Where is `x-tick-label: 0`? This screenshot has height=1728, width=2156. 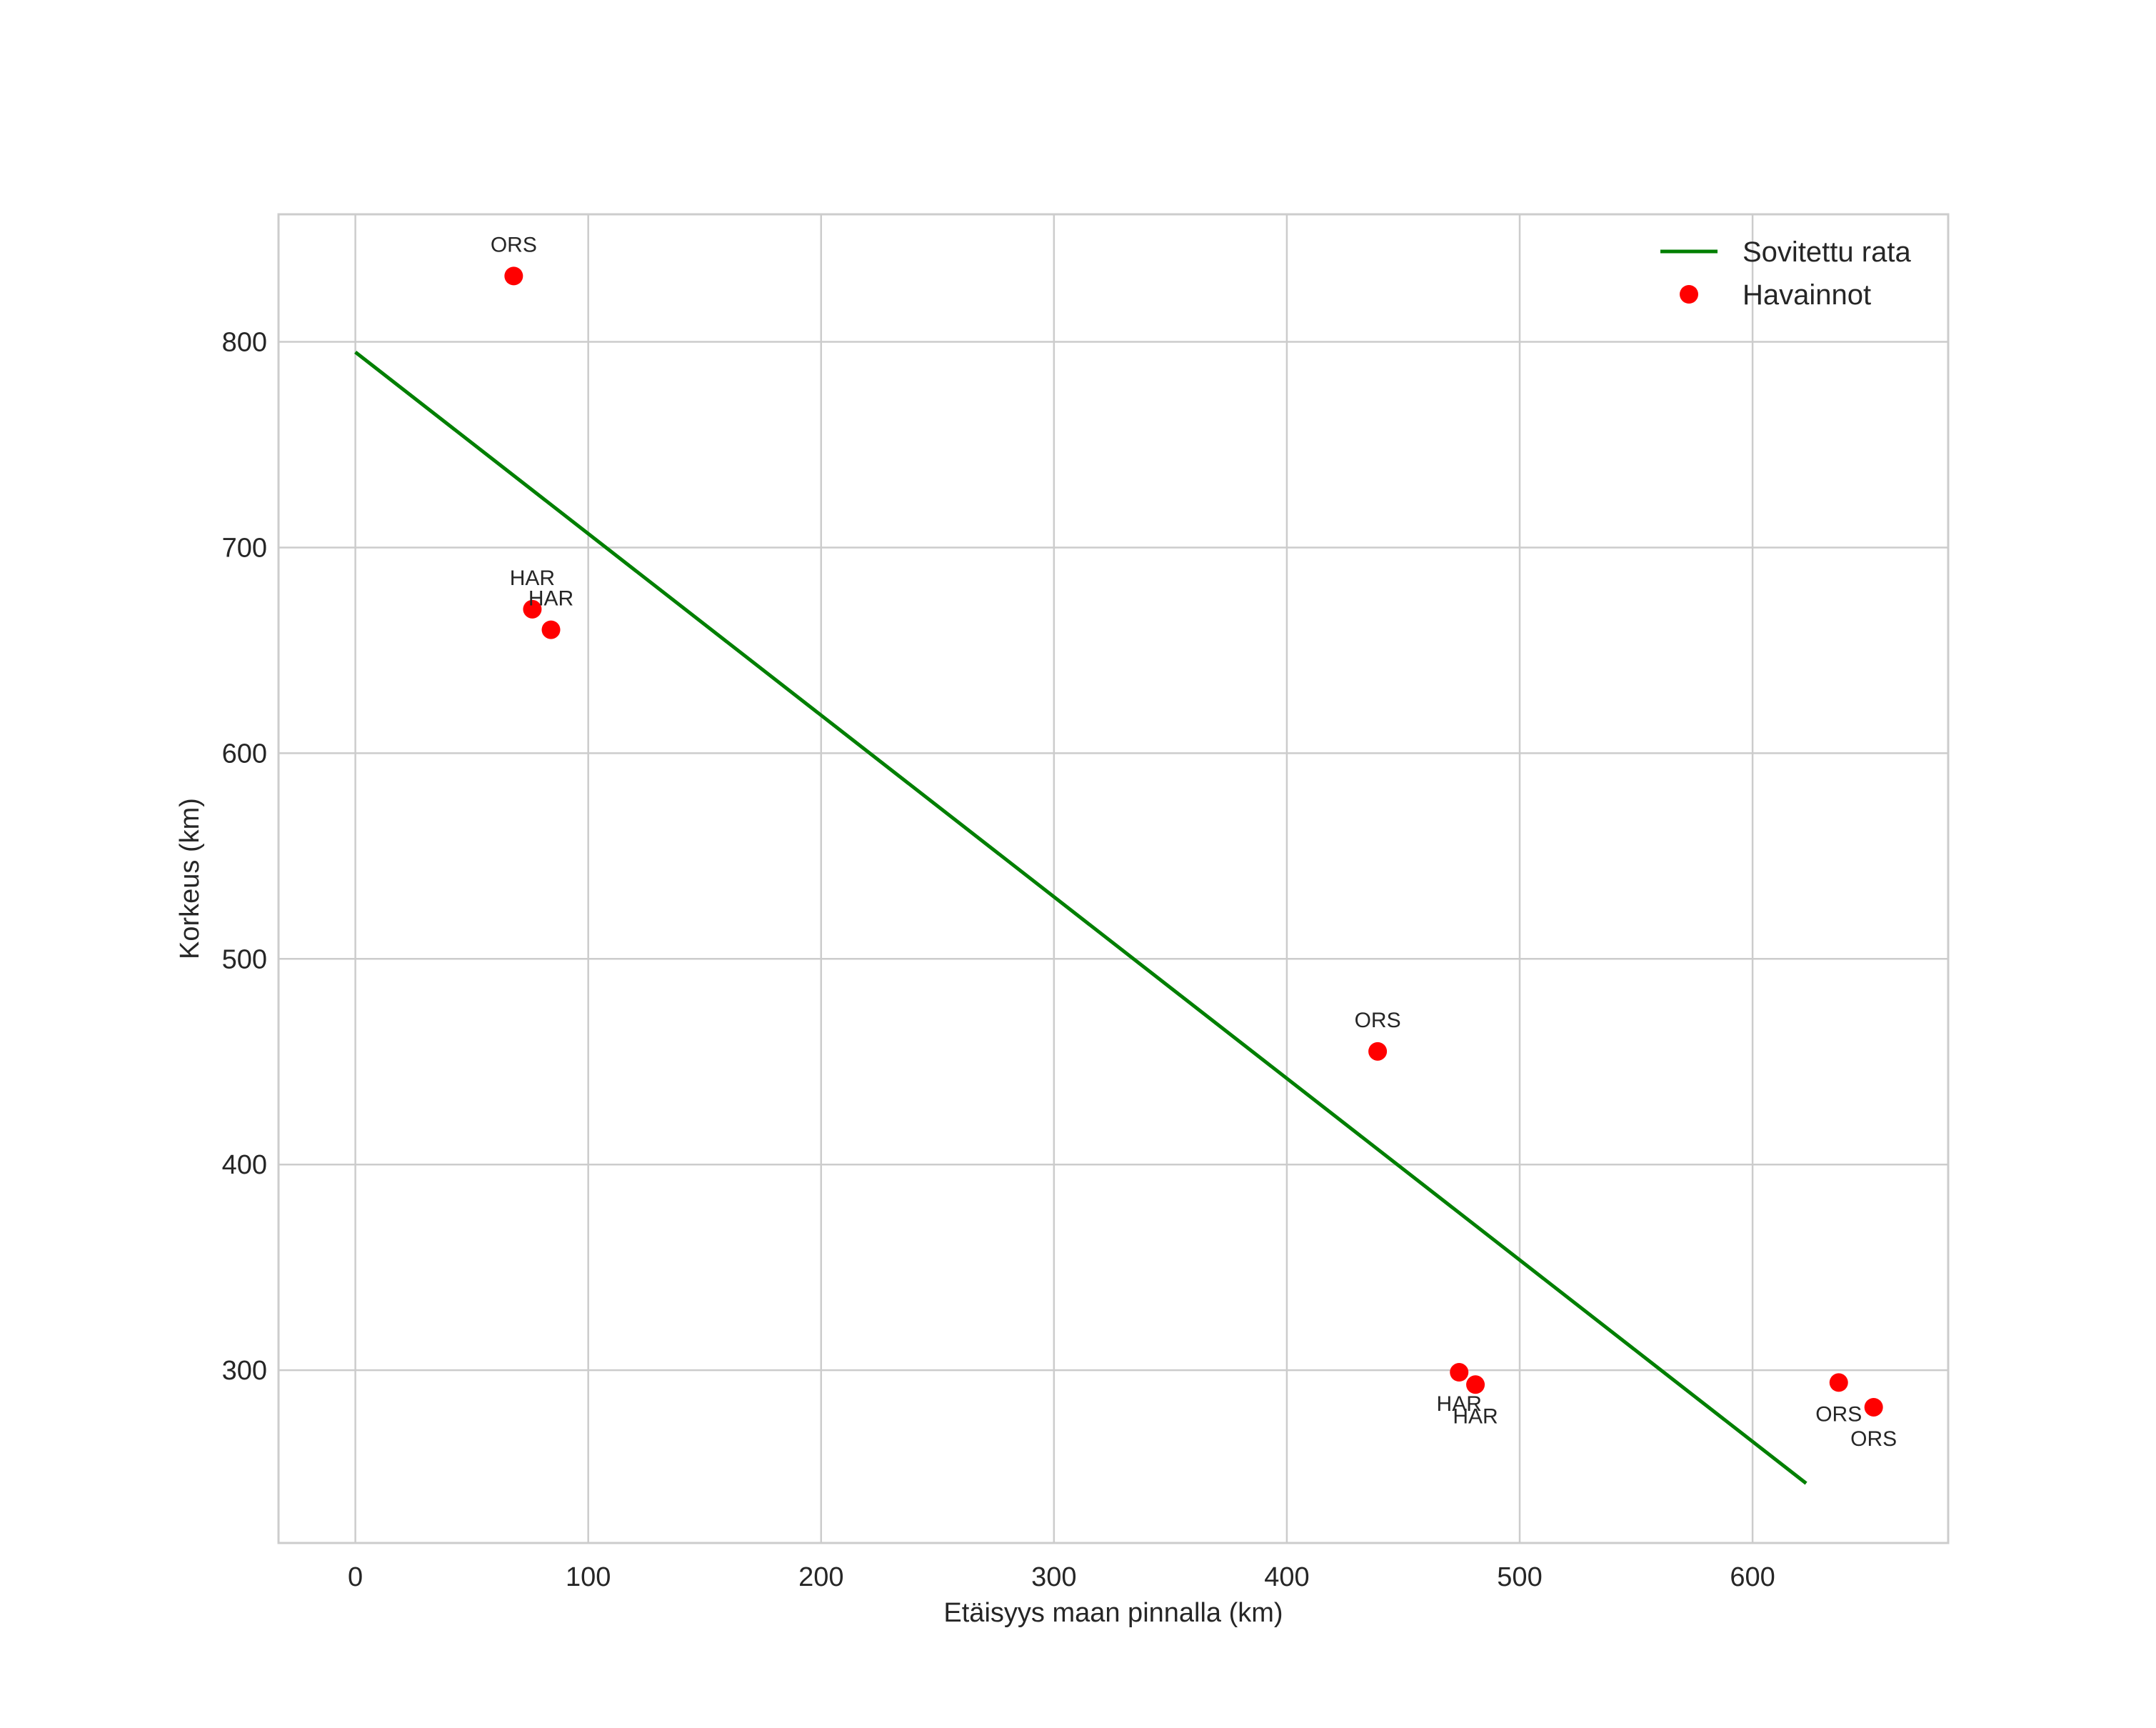 x-tick-label: 0 is located at coordinates (356, 1577).